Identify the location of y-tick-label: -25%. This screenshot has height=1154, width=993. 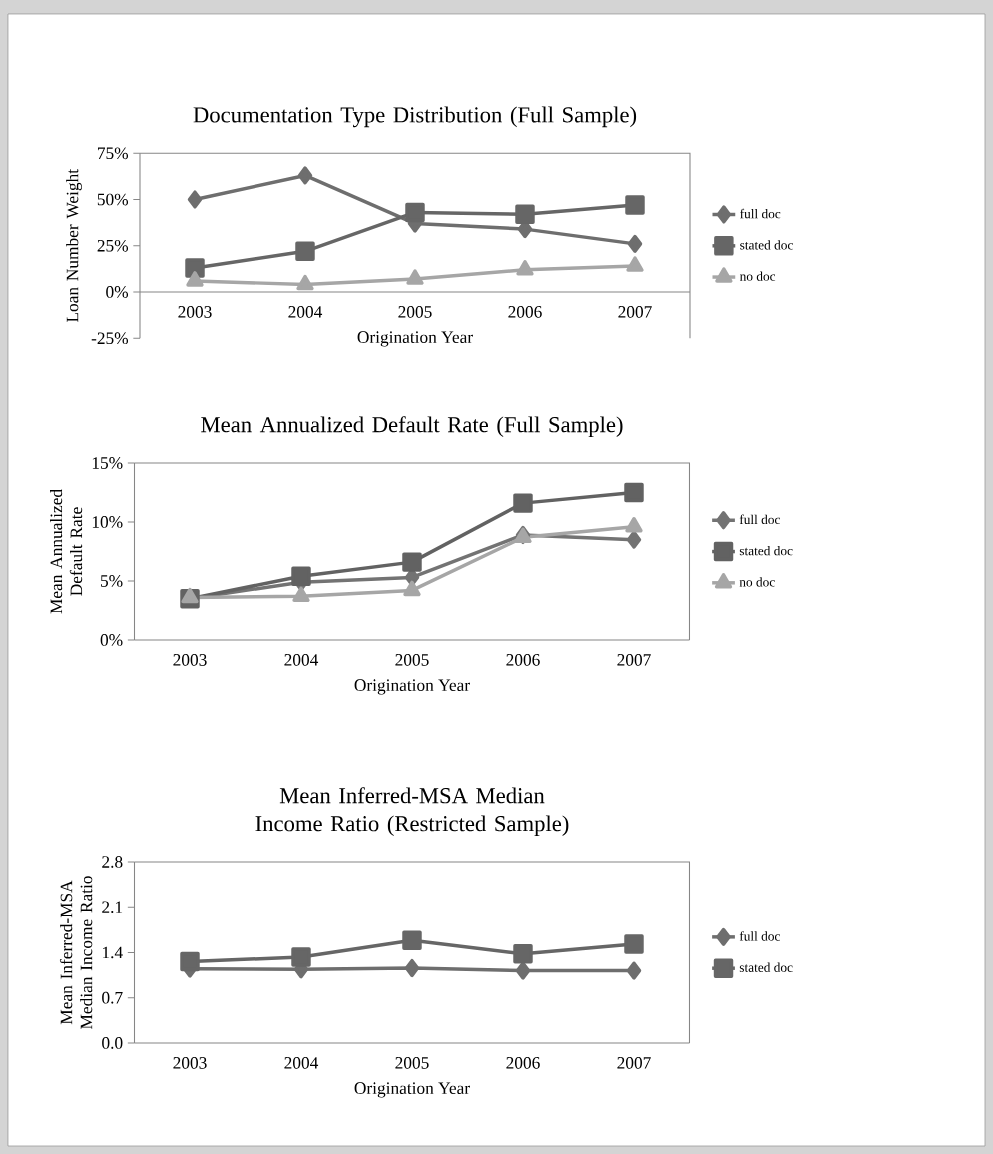
(110, 338).